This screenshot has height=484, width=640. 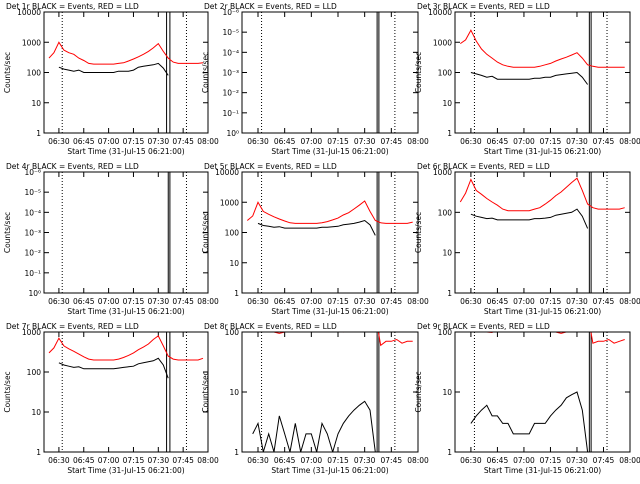 What do you see at coordinates (29, 12) in the screenshot?
I see `y-tick-label: 10000` at bounding box center [29, 12].